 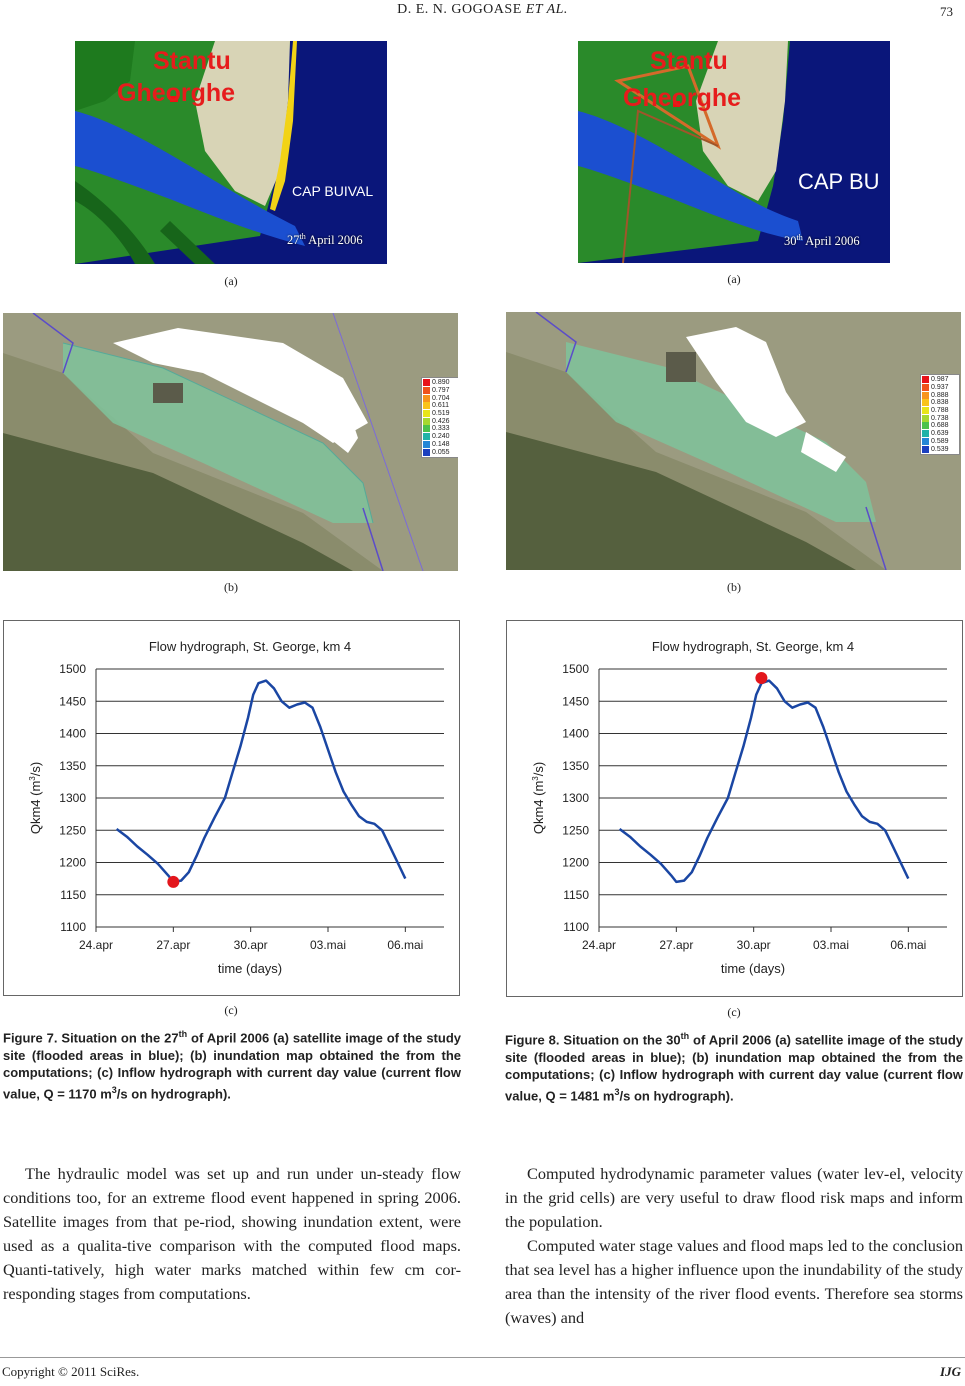 I want to click on fig8-ytick-label: 1400, so click(x=575, y=734).